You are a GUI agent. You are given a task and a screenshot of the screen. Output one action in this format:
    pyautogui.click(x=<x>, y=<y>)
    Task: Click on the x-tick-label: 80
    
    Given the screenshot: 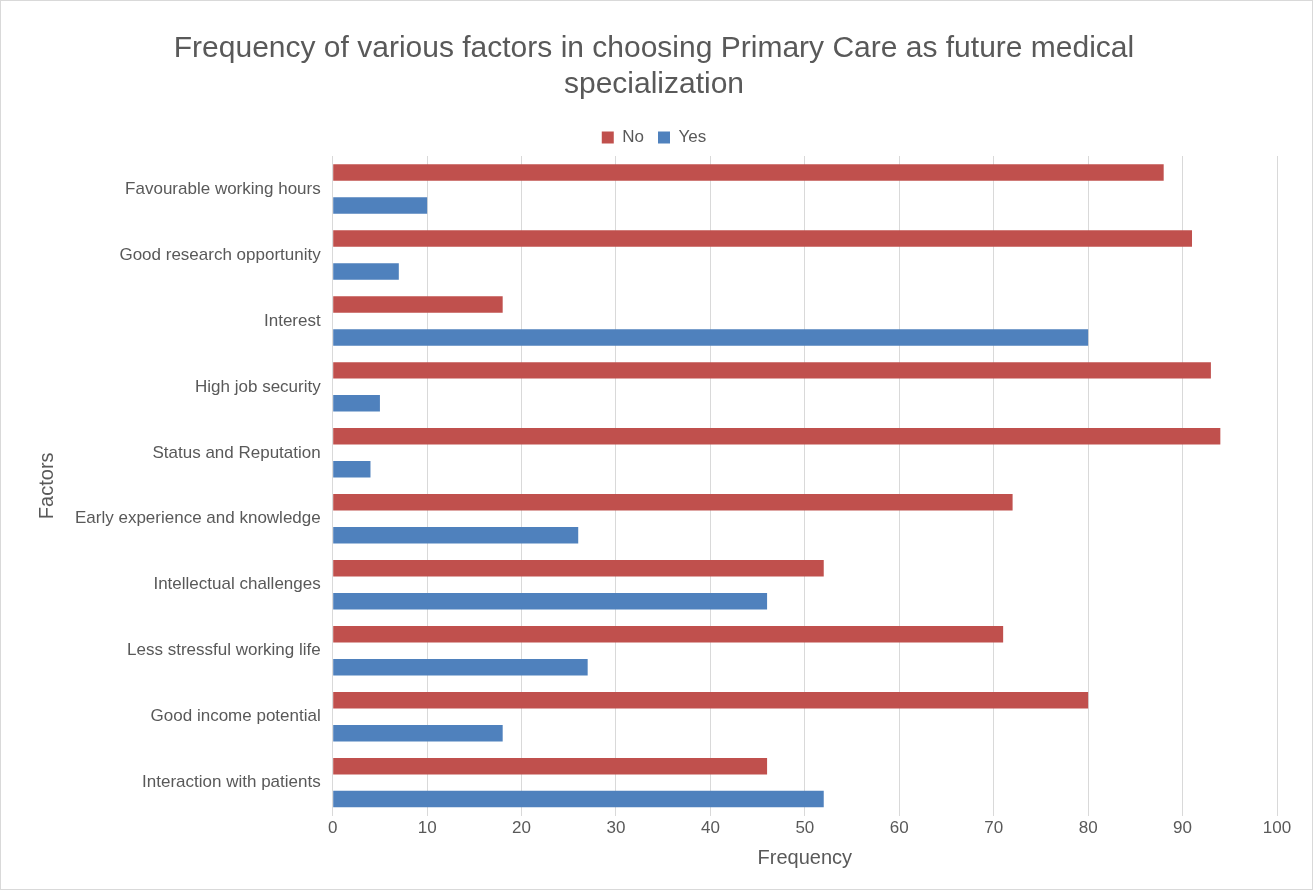 What is the action you would take?
    pyautogui.click(x=1088, y=828)
    